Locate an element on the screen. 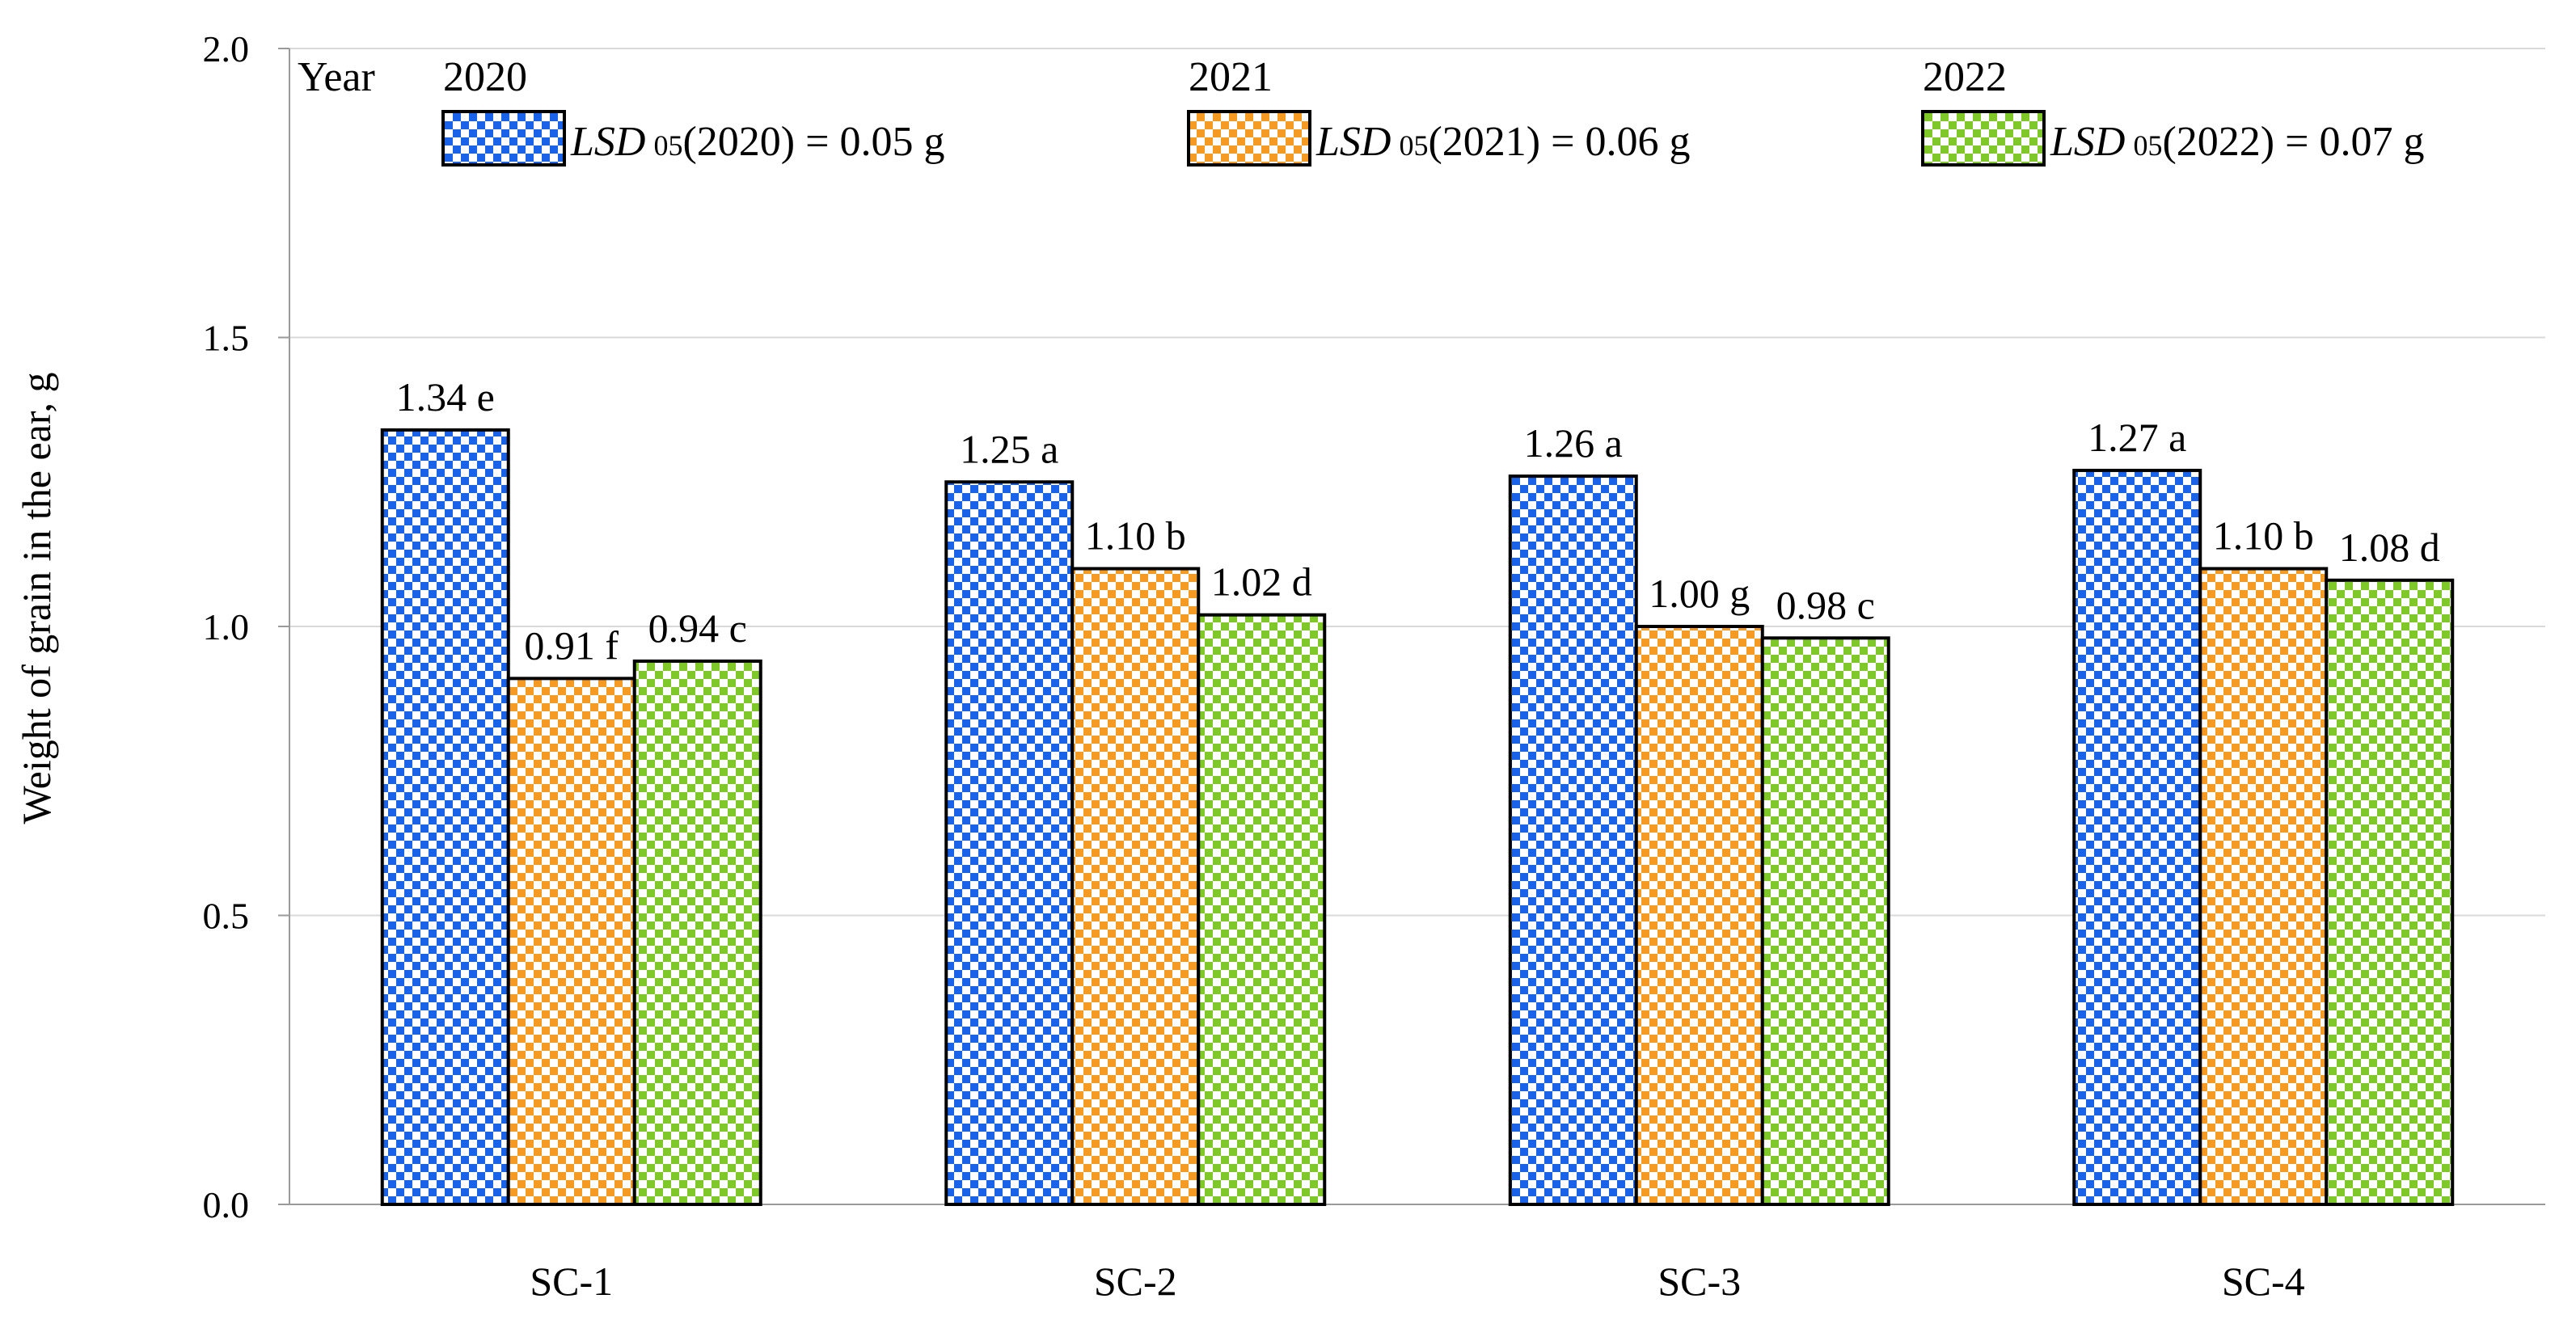 Image resolution: width=2576 pixels, height=1341 pixels. bar-data-label: 1.08 d is located at coordinates (2389, 547).